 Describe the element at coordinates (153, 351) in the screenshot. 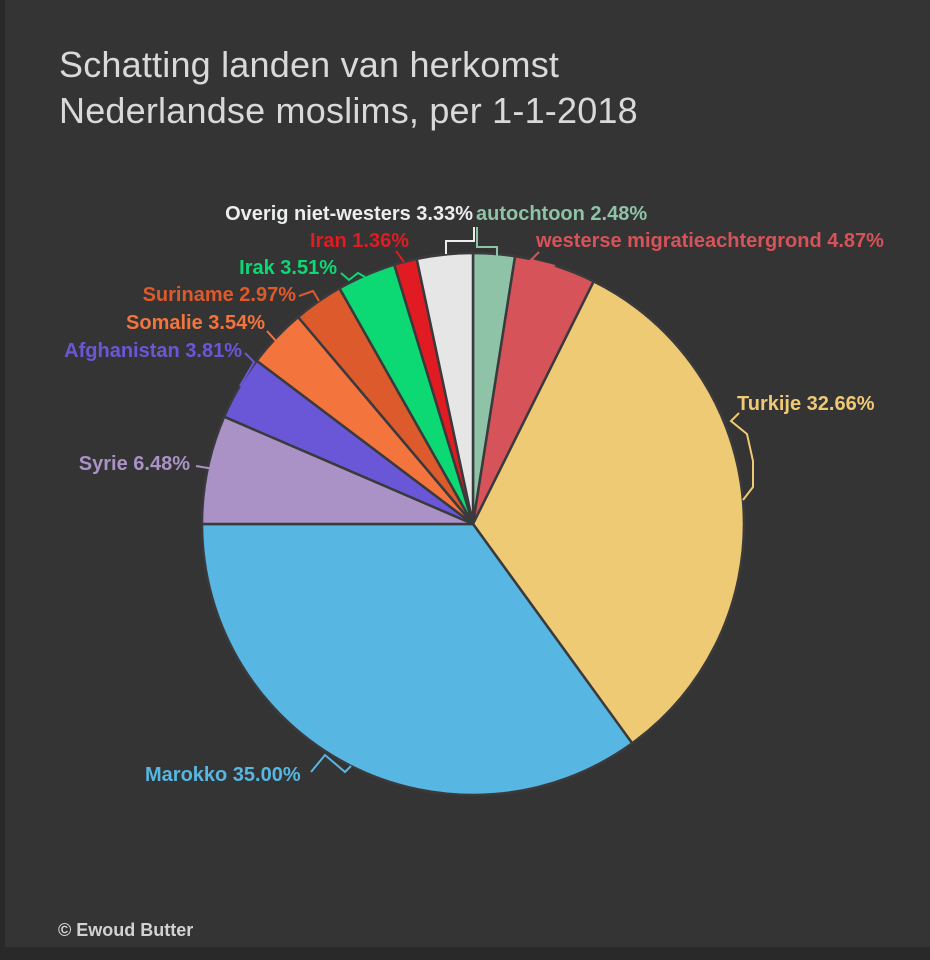

I see `slice-label-afghanistan: Afghanistan 3.81%` at that location.